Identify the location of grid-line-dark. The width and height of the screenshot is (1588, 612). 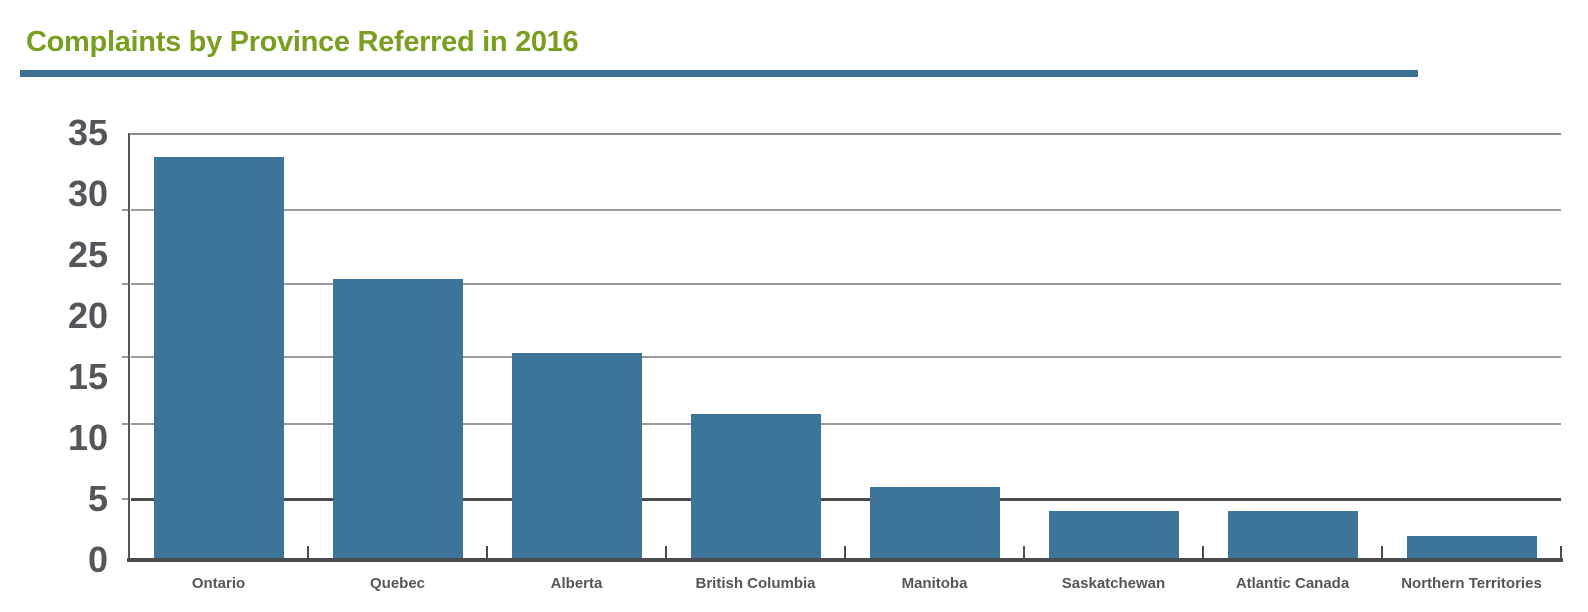
(846, 499).